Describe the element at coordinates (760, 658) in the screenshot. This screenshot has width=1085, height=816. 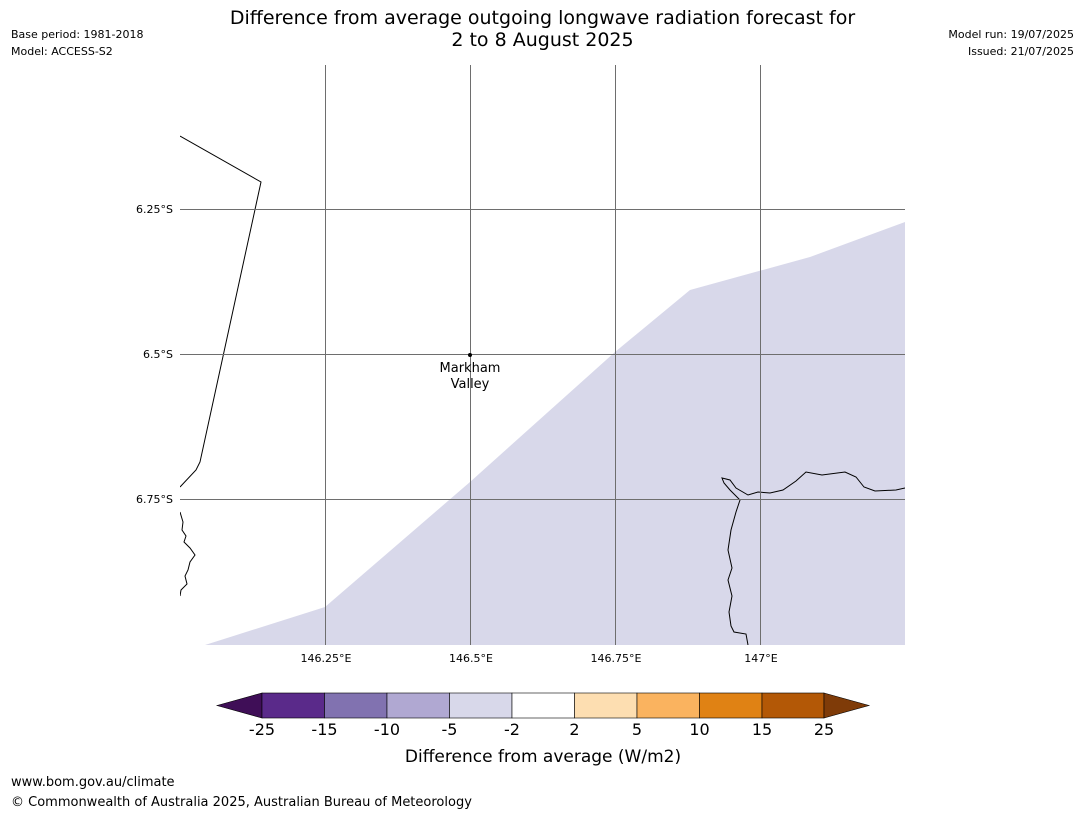
I see `lon-label: 147°E` at that location.